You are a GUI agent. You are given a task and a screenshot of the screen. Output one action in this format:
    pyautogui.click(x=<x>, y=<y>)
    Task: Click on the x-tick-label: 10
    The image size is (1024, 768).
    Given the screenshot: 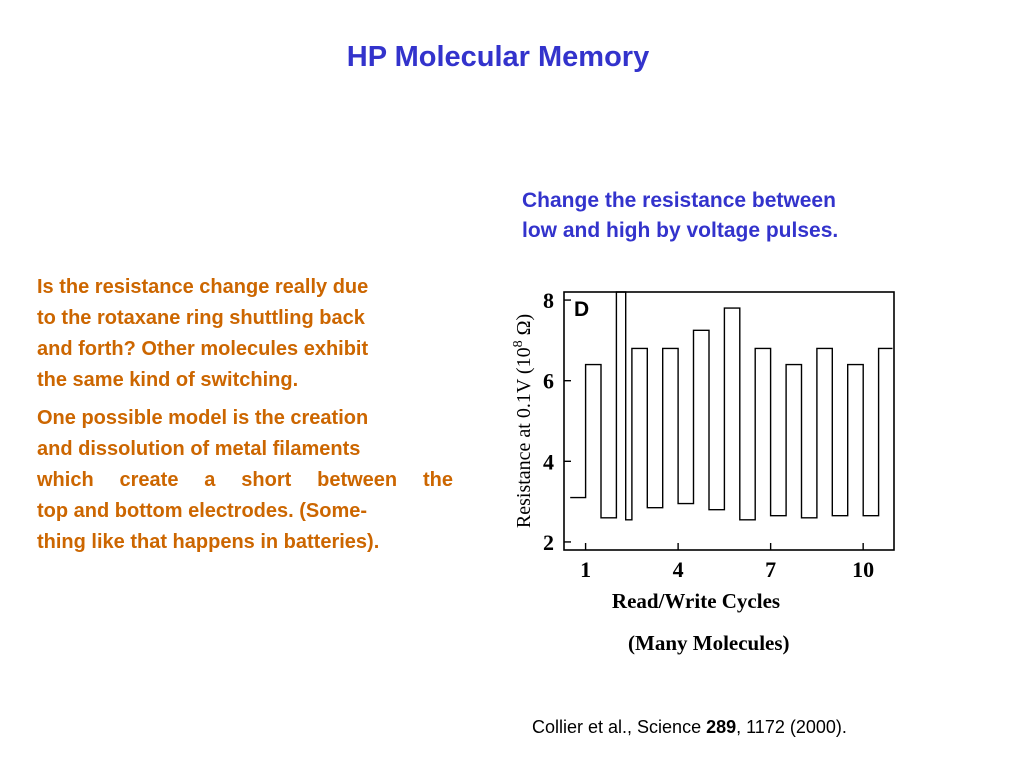 What is the action you would take?
    pyautogui.click(x=863, y=569)
    